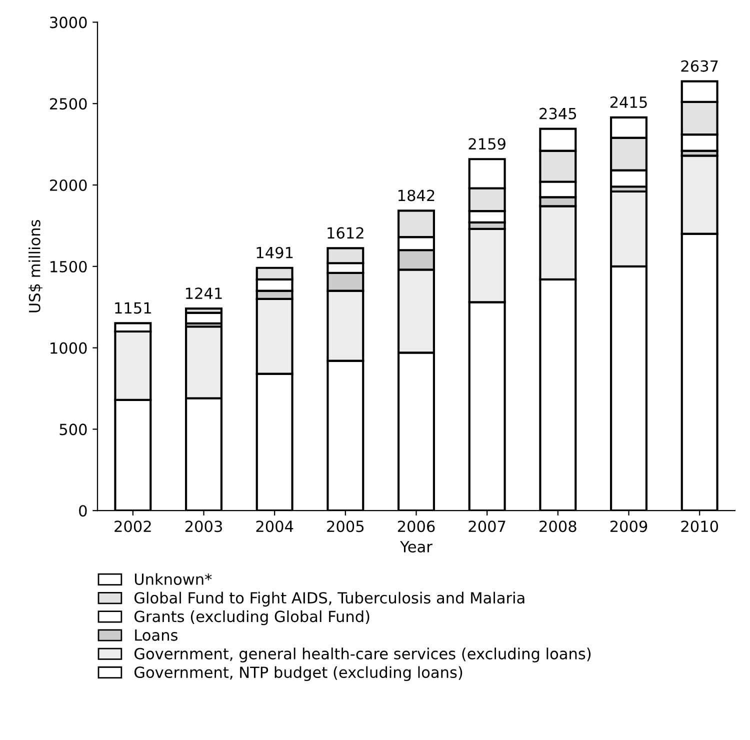 This screenshot has width=750, height=740. What do you see at coordinates (68, 348) in the screenshot?
I see `y-tick-label: 1000` at bounding box center [68, 348].